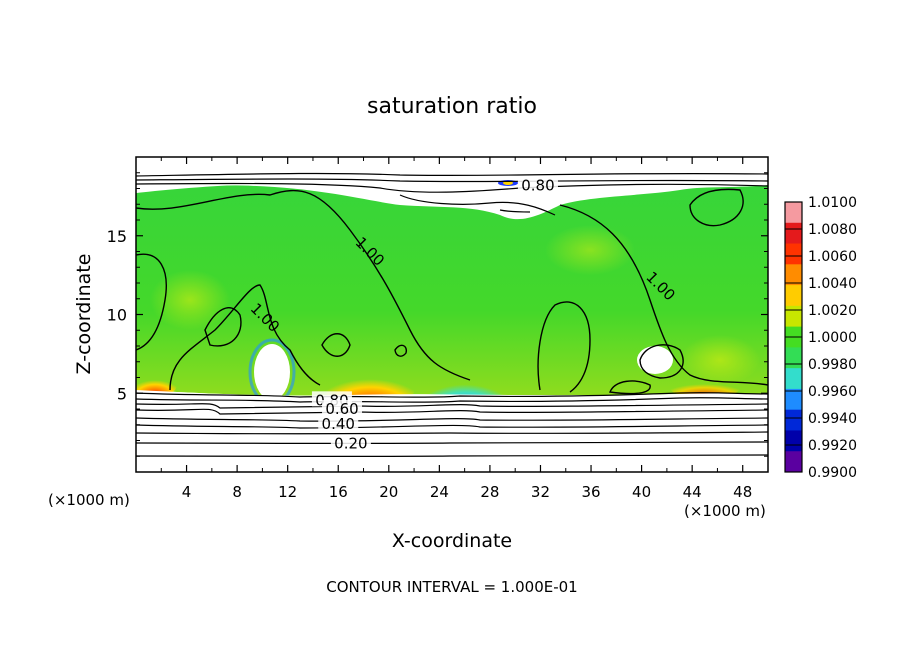 The image size is (904, 654). I want to click on x-unit-left: (×1000 m), so click(89, 500).